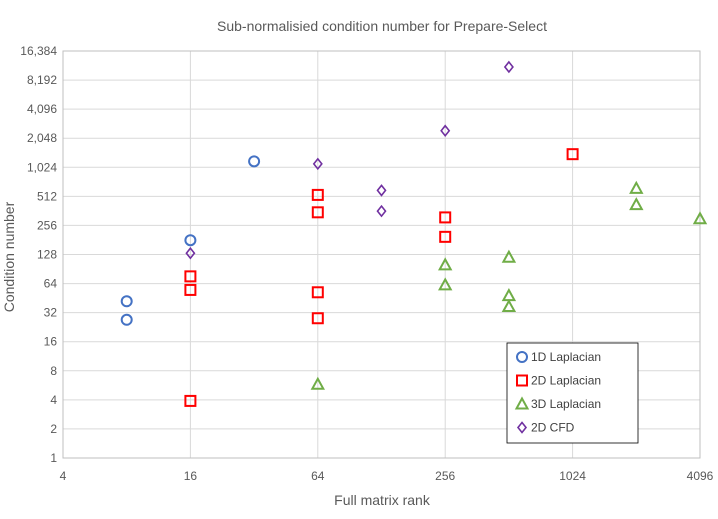 The width and height of the screenshot is (718, 519). What do you see at coordinates (47, 196) in the screenshot?
I see `y-tick-label: 512` at bounding box center [47, 196].